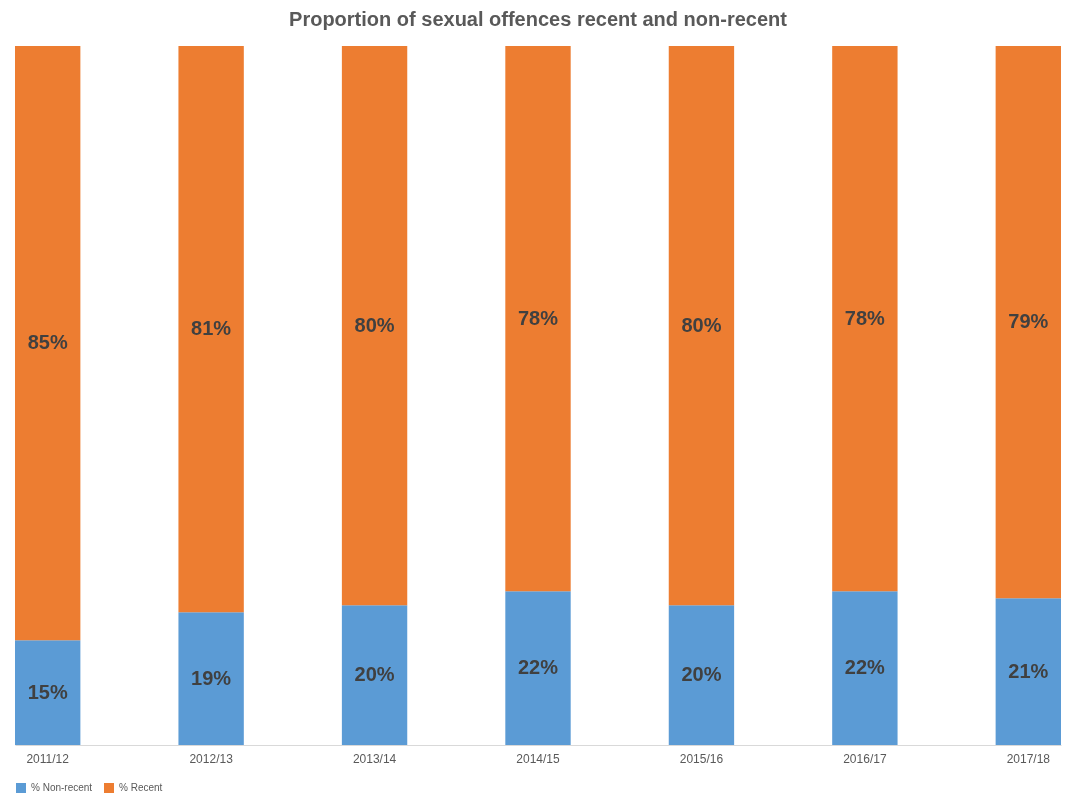 This screenshot has height=801, width=1065. I want to click on x-tick-label: 2012/13, so click(211, 758).